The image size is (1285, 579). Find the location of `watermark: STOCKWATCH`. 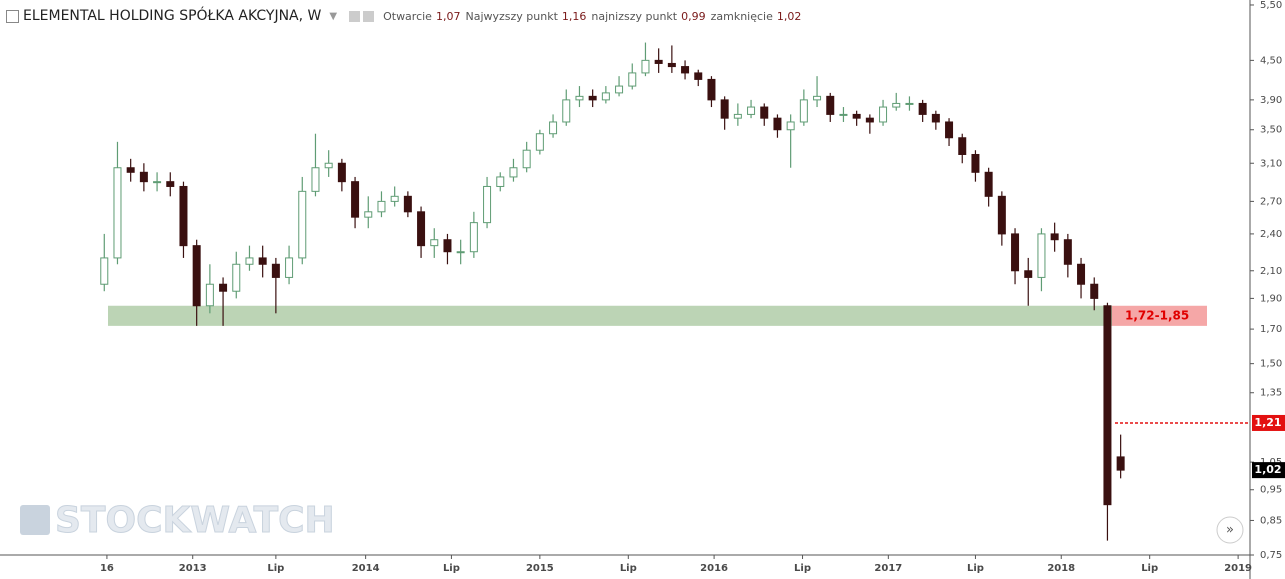

watermark: STOCKWATCH is located at coordinates (195, 520).